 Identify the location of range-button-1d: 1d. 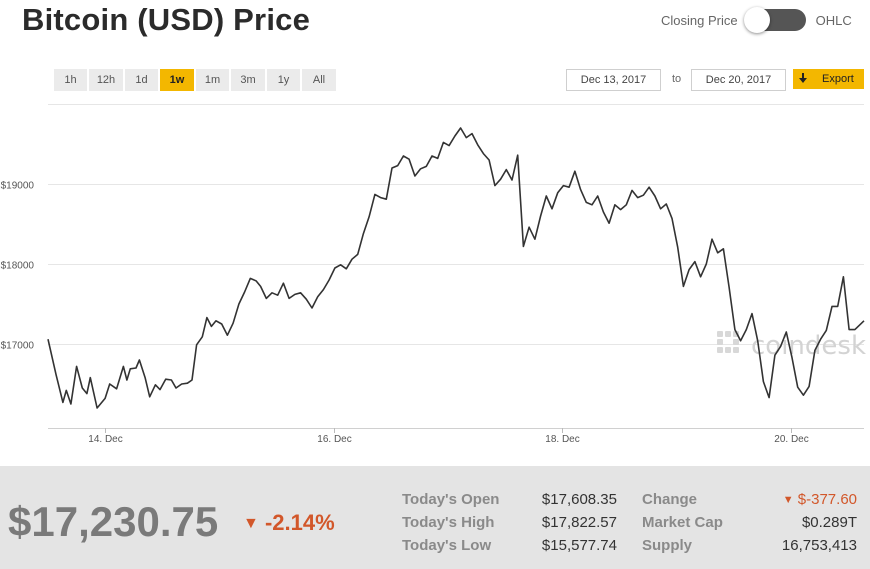
(141, 80).